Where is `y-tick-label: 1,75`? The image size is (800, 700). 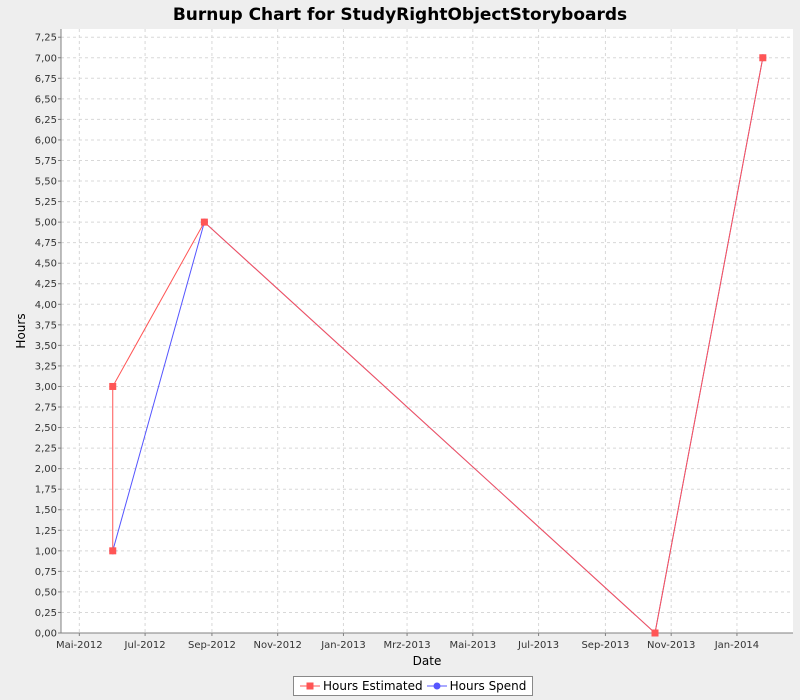
y-tick-label: 1,75 is located at coordinates (46, 490).